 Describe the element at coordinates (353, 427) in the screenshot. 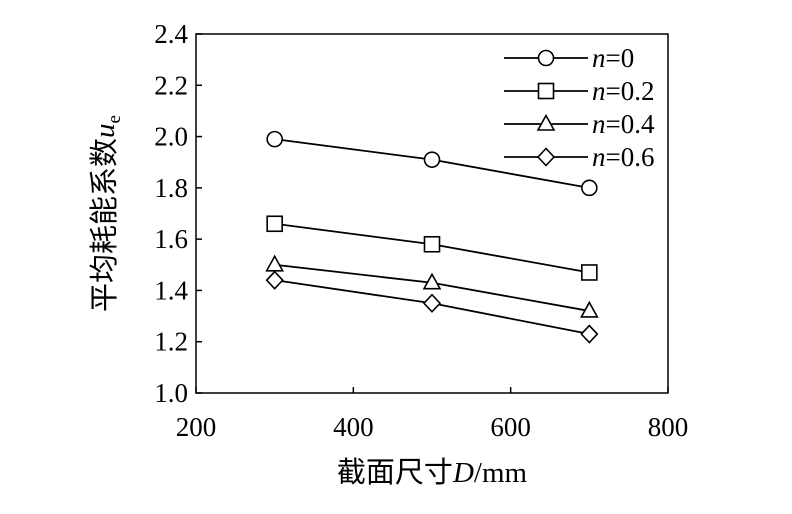

I see `x-tick-label: 400` at that location.